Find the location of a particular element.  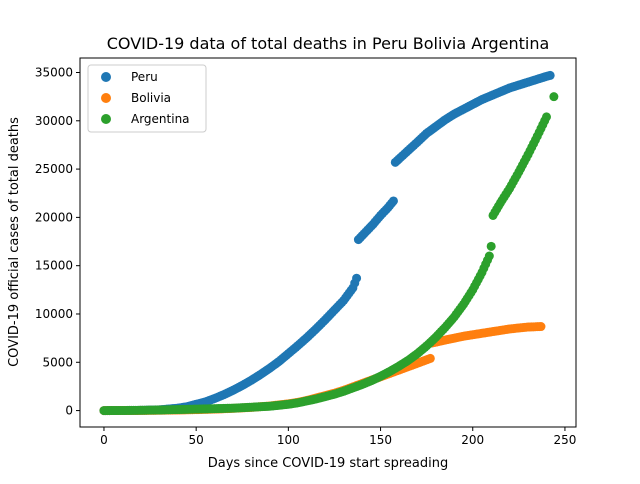

x-tick-label: 250 is located at coordinates (564, 440).